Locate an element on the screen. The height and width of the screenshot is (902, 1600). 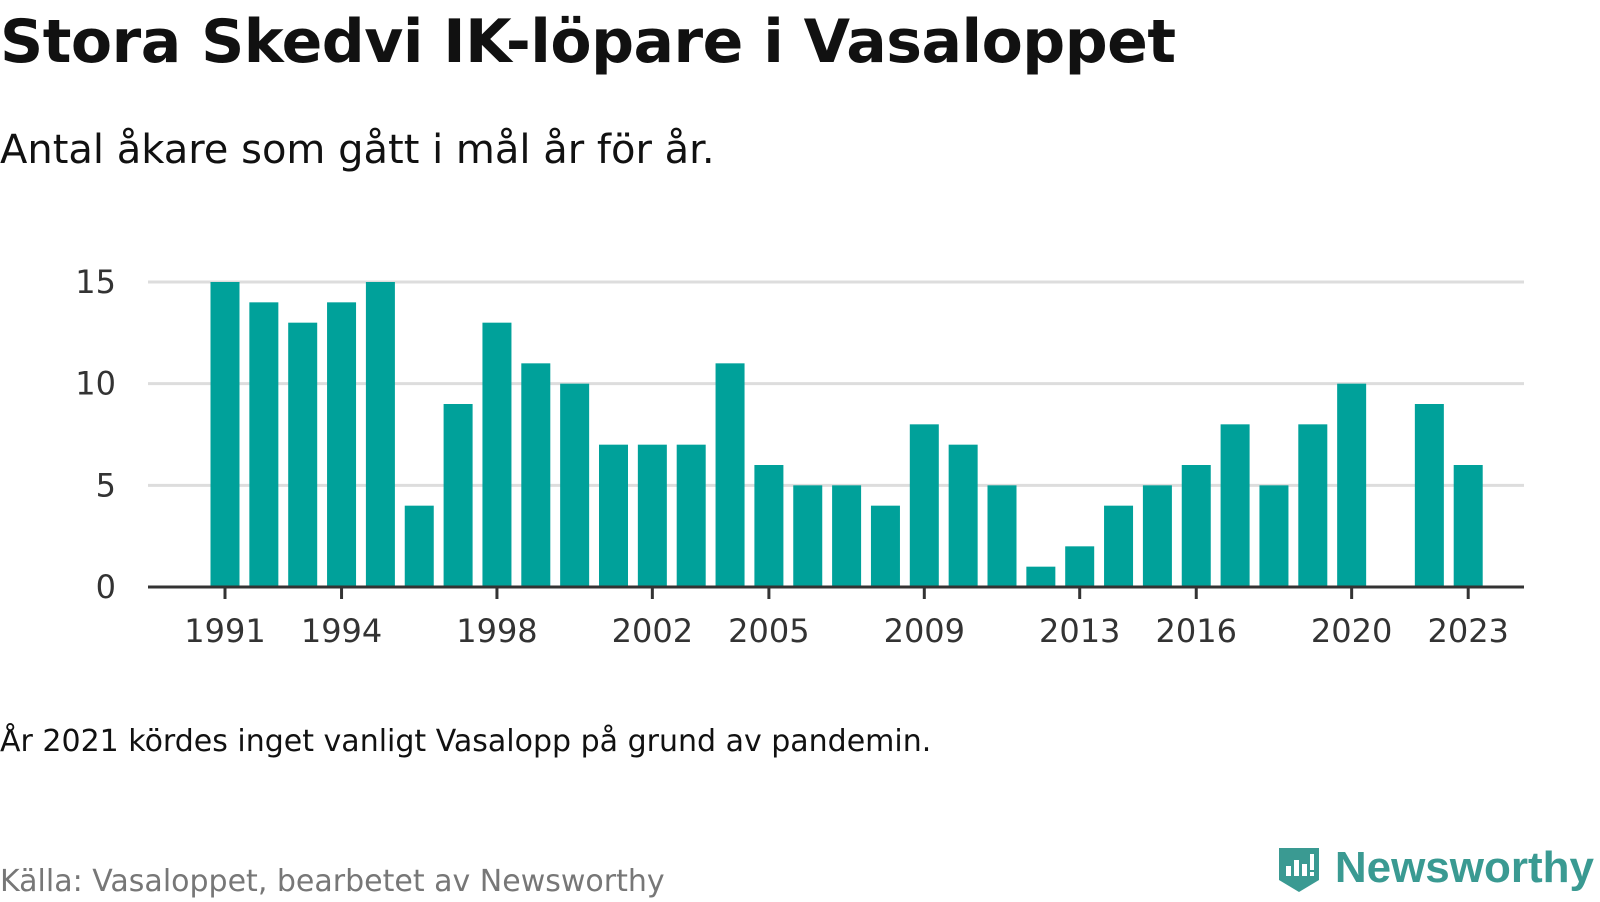
brand-name: Newsworthy is located at coordinates (1464, 867).